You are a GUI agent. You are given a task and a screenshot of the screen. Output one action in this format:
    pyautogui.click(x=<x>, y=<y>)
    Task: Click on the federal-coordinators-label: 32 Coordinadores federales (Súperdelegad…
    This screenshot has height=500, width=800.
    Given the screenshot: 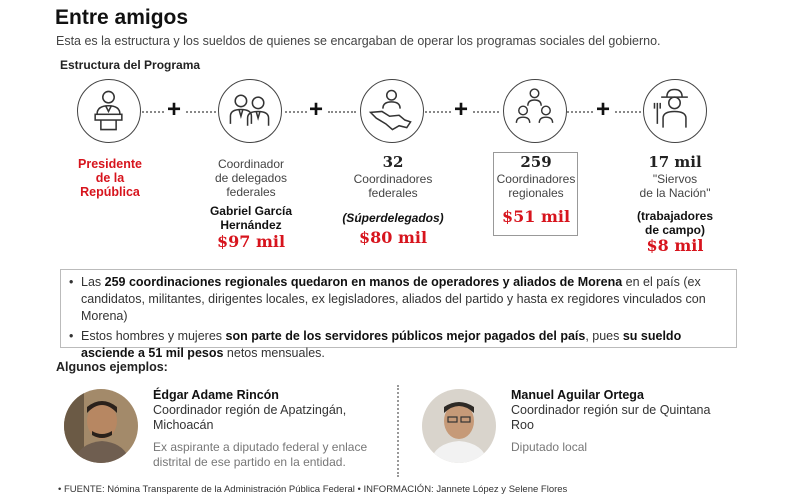 What is the action you would take?
    pyautogui.click(x=393, y=200)
    